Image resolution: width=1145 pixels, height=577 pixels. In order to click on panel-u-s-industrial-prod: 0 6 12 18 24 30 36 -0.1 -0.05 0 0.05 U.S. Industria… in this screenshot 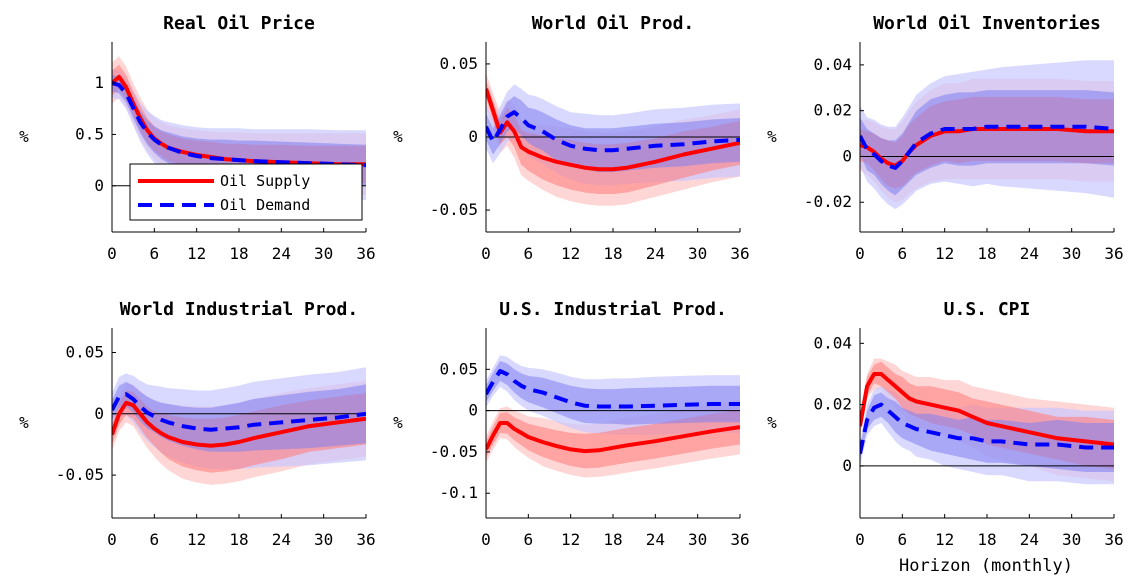, I will do `click(571, 424)`.